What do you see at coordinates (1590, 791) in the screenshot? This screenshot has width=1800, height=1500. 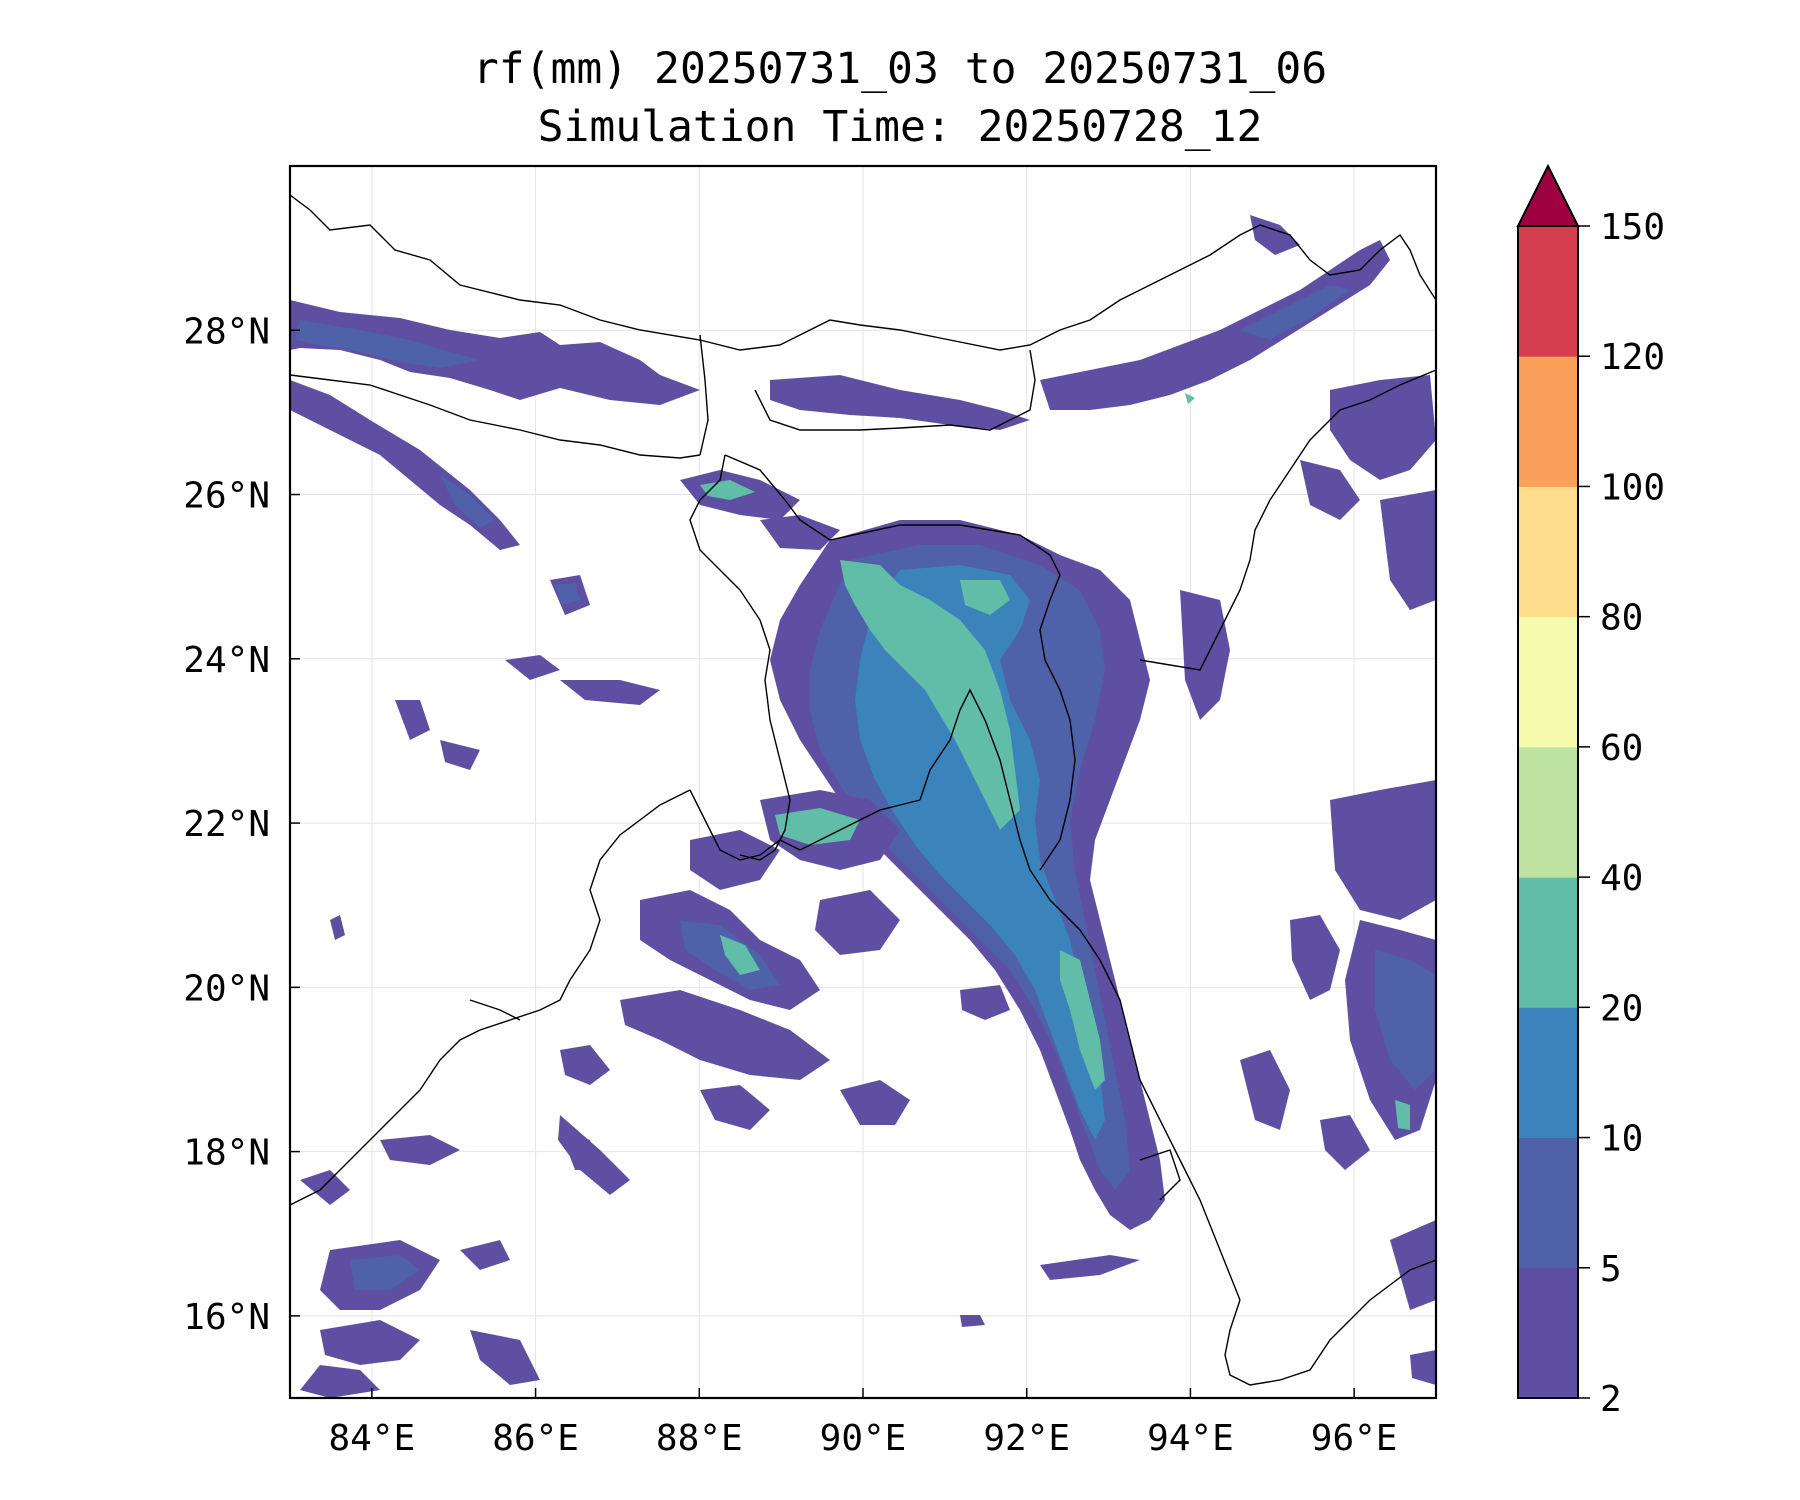 I see `colorbar: 2 5 10 20 40 60 80 100 120 150` at bounding box center [1590, 791].